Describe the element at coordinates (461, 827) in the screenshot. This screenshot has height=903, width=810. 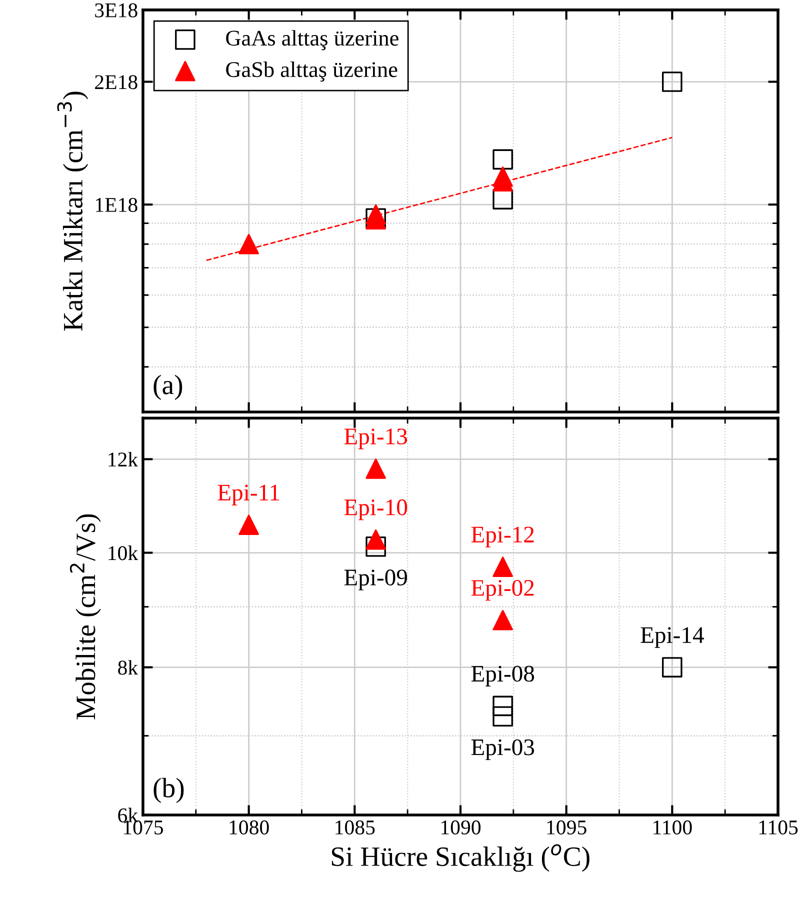
I see `x-tick-label: 1090` at that location.